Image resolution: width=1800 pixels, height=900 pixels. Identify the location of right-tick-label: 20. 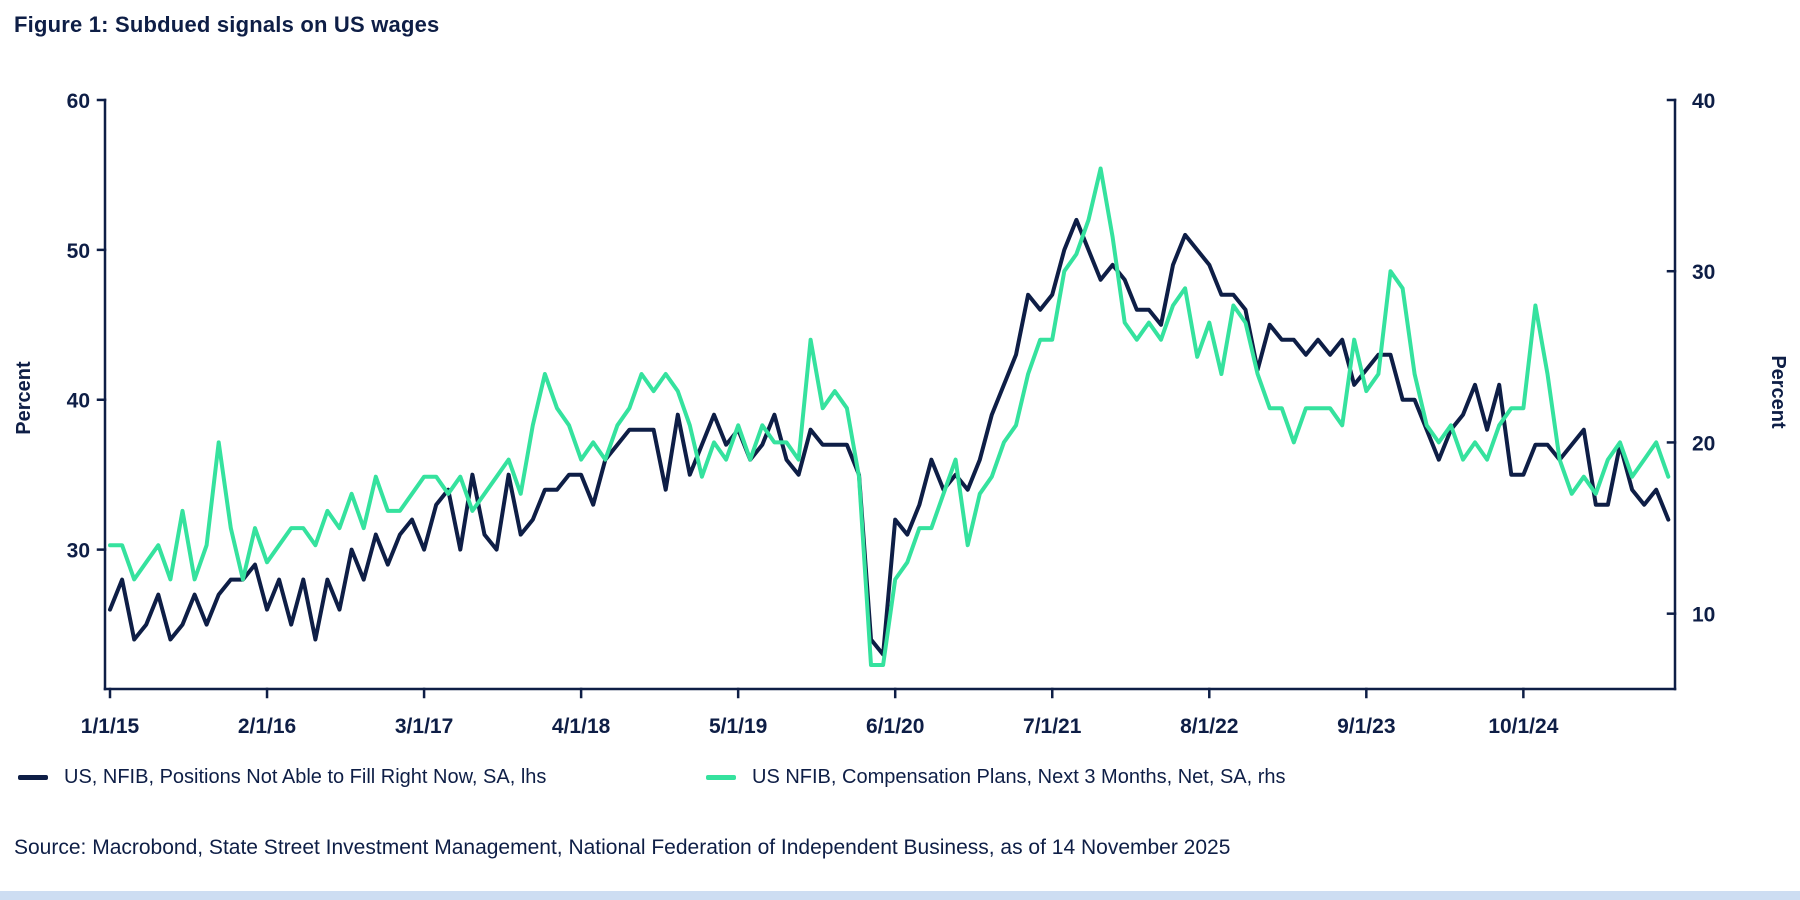
(1703, 443).